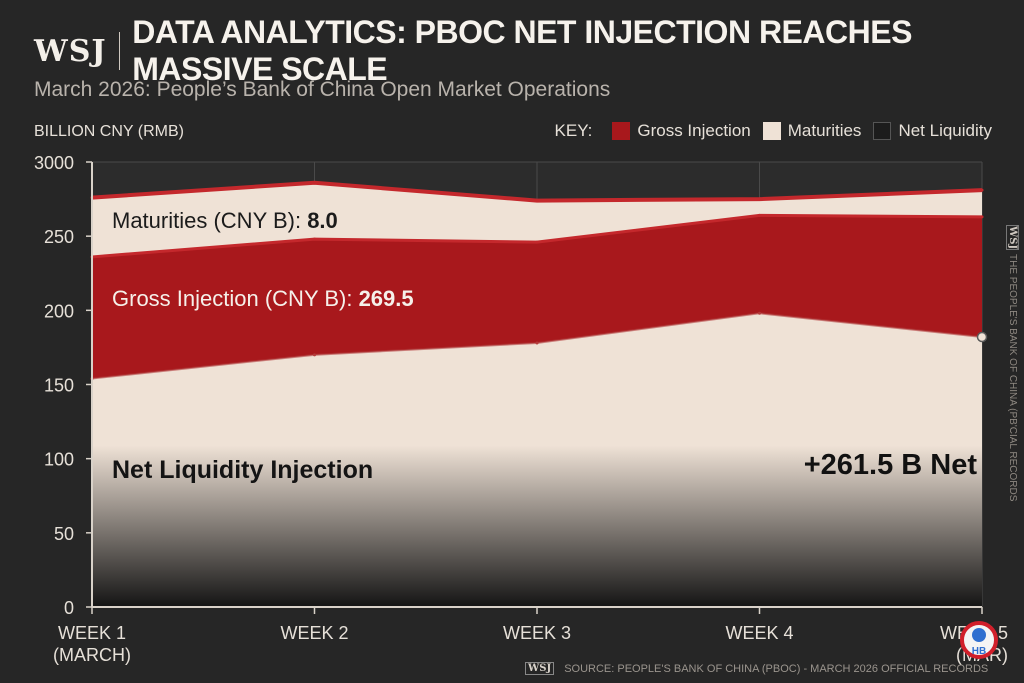  I want to click on badge-icon: HB, so click(979, 640).